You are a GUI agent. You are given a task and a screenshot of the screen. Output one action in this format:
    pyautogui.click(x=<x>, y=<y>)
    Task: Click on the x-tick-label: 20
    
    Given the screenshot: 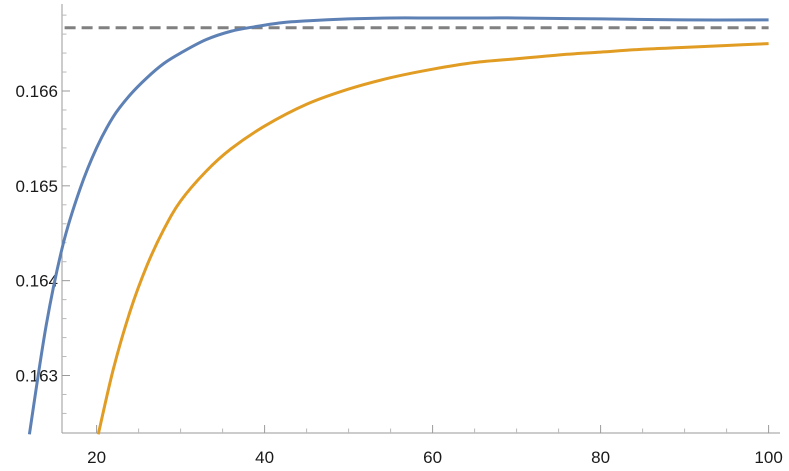 What is the action you would take?
    pyautogui.click(x=96, y=457)
    